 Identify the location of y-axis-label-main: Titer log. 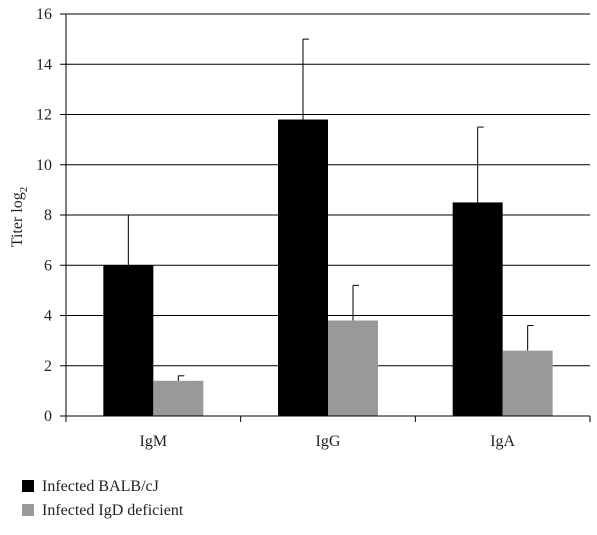
(17, 219).